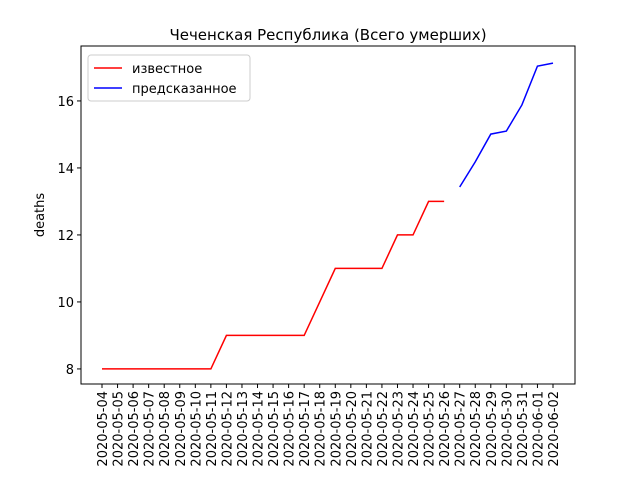 The width and height of the screenshot is (640, 484). I want to click on x-tick-label: 2020-05-05, so click(119, 429).